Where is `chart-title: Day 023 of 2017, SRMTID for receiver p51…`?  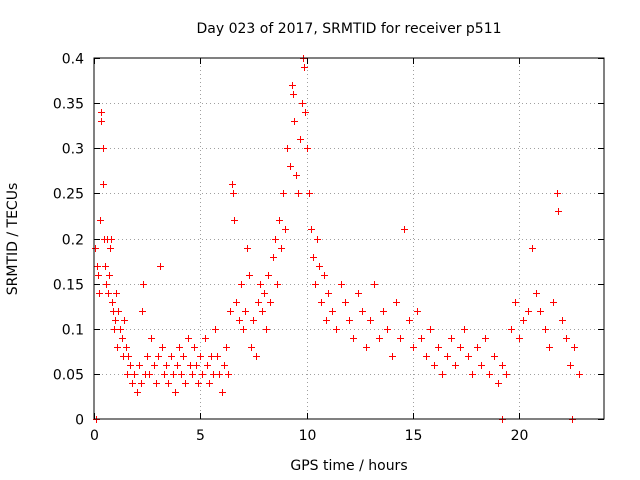
chart-title: Day 023 of 2017, SRMTID for receiver p51… is located at coordinates (348, 29).